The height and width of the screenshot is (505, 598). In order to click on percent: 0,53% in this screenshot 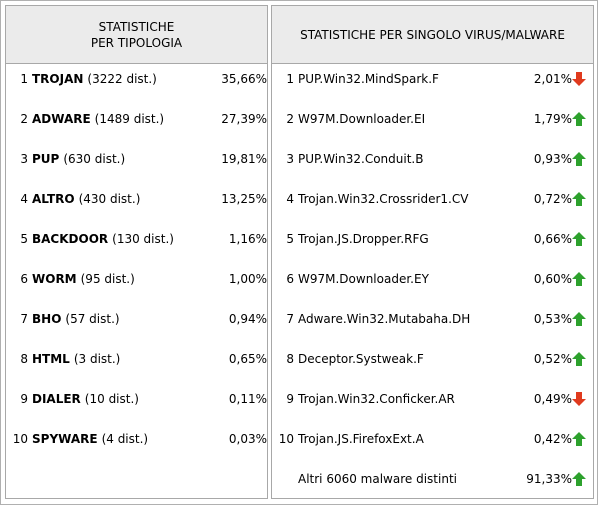, I will do `click(552, 319)`.